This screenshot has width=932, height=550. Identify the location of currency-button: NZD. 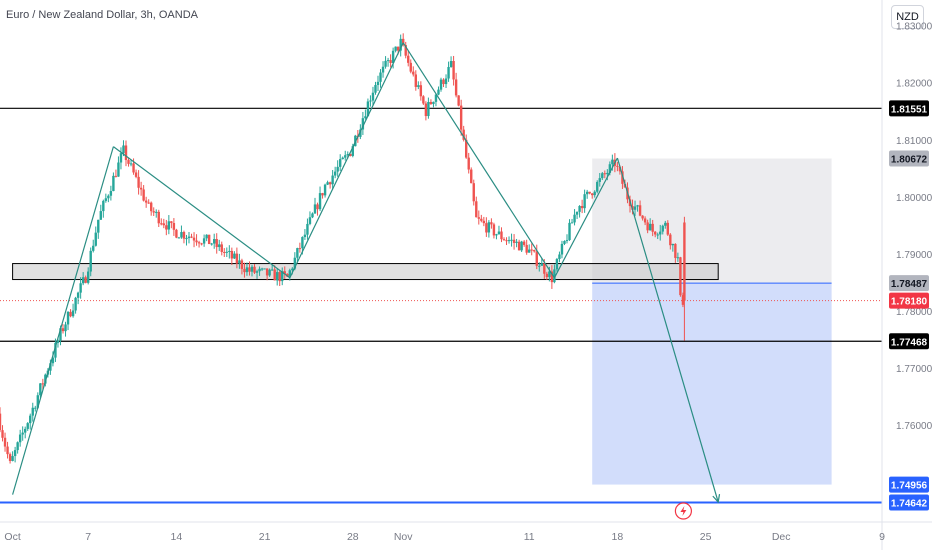
(907, 17).